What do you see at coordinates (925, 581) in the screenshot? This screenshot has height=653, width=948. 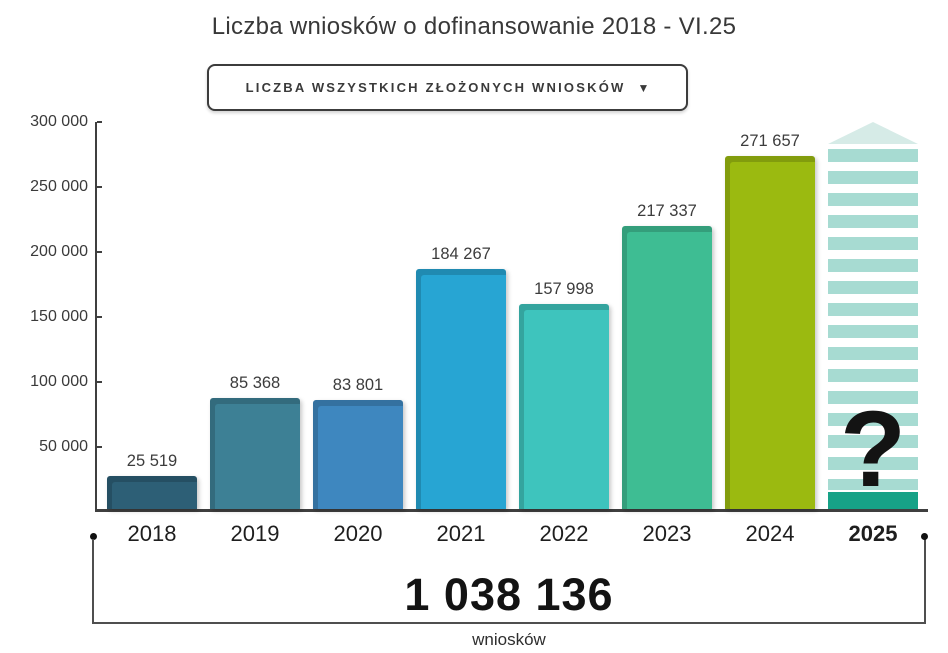 I see `bracket-right-line` at bounding box center [925, 581].